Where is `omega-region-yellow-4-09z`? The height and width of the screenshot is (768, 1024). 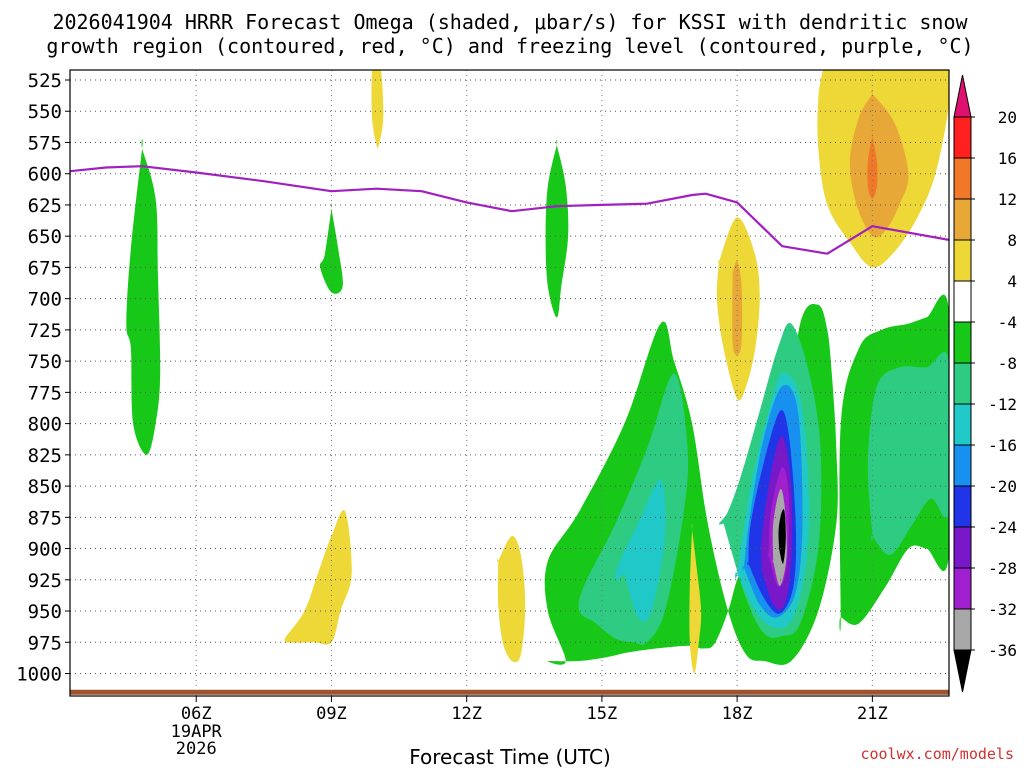 omega-region-yellow-4-09z is located at coordinates (318, 577).